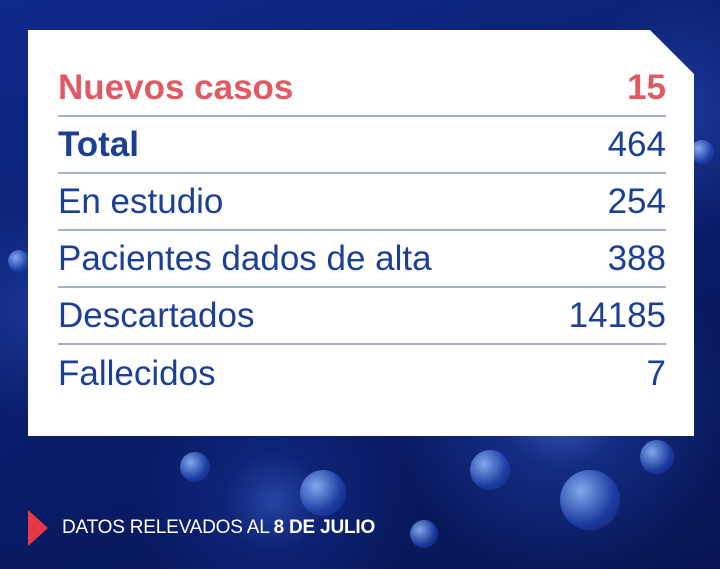 This screenshot has height=569, width=720. Describe the element at coordinates (362, 202) in the screenshot. I see `stat-row-in-study: En estudio 254` at that location.